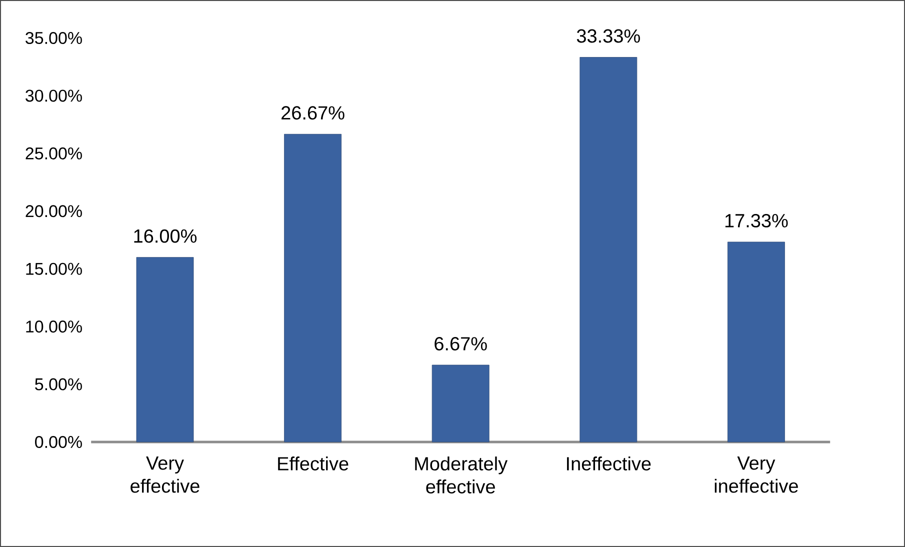 The width and height of the screenshot is (905, 547). I want to click on y-tick-label: 25.00%, so click(54, 153).